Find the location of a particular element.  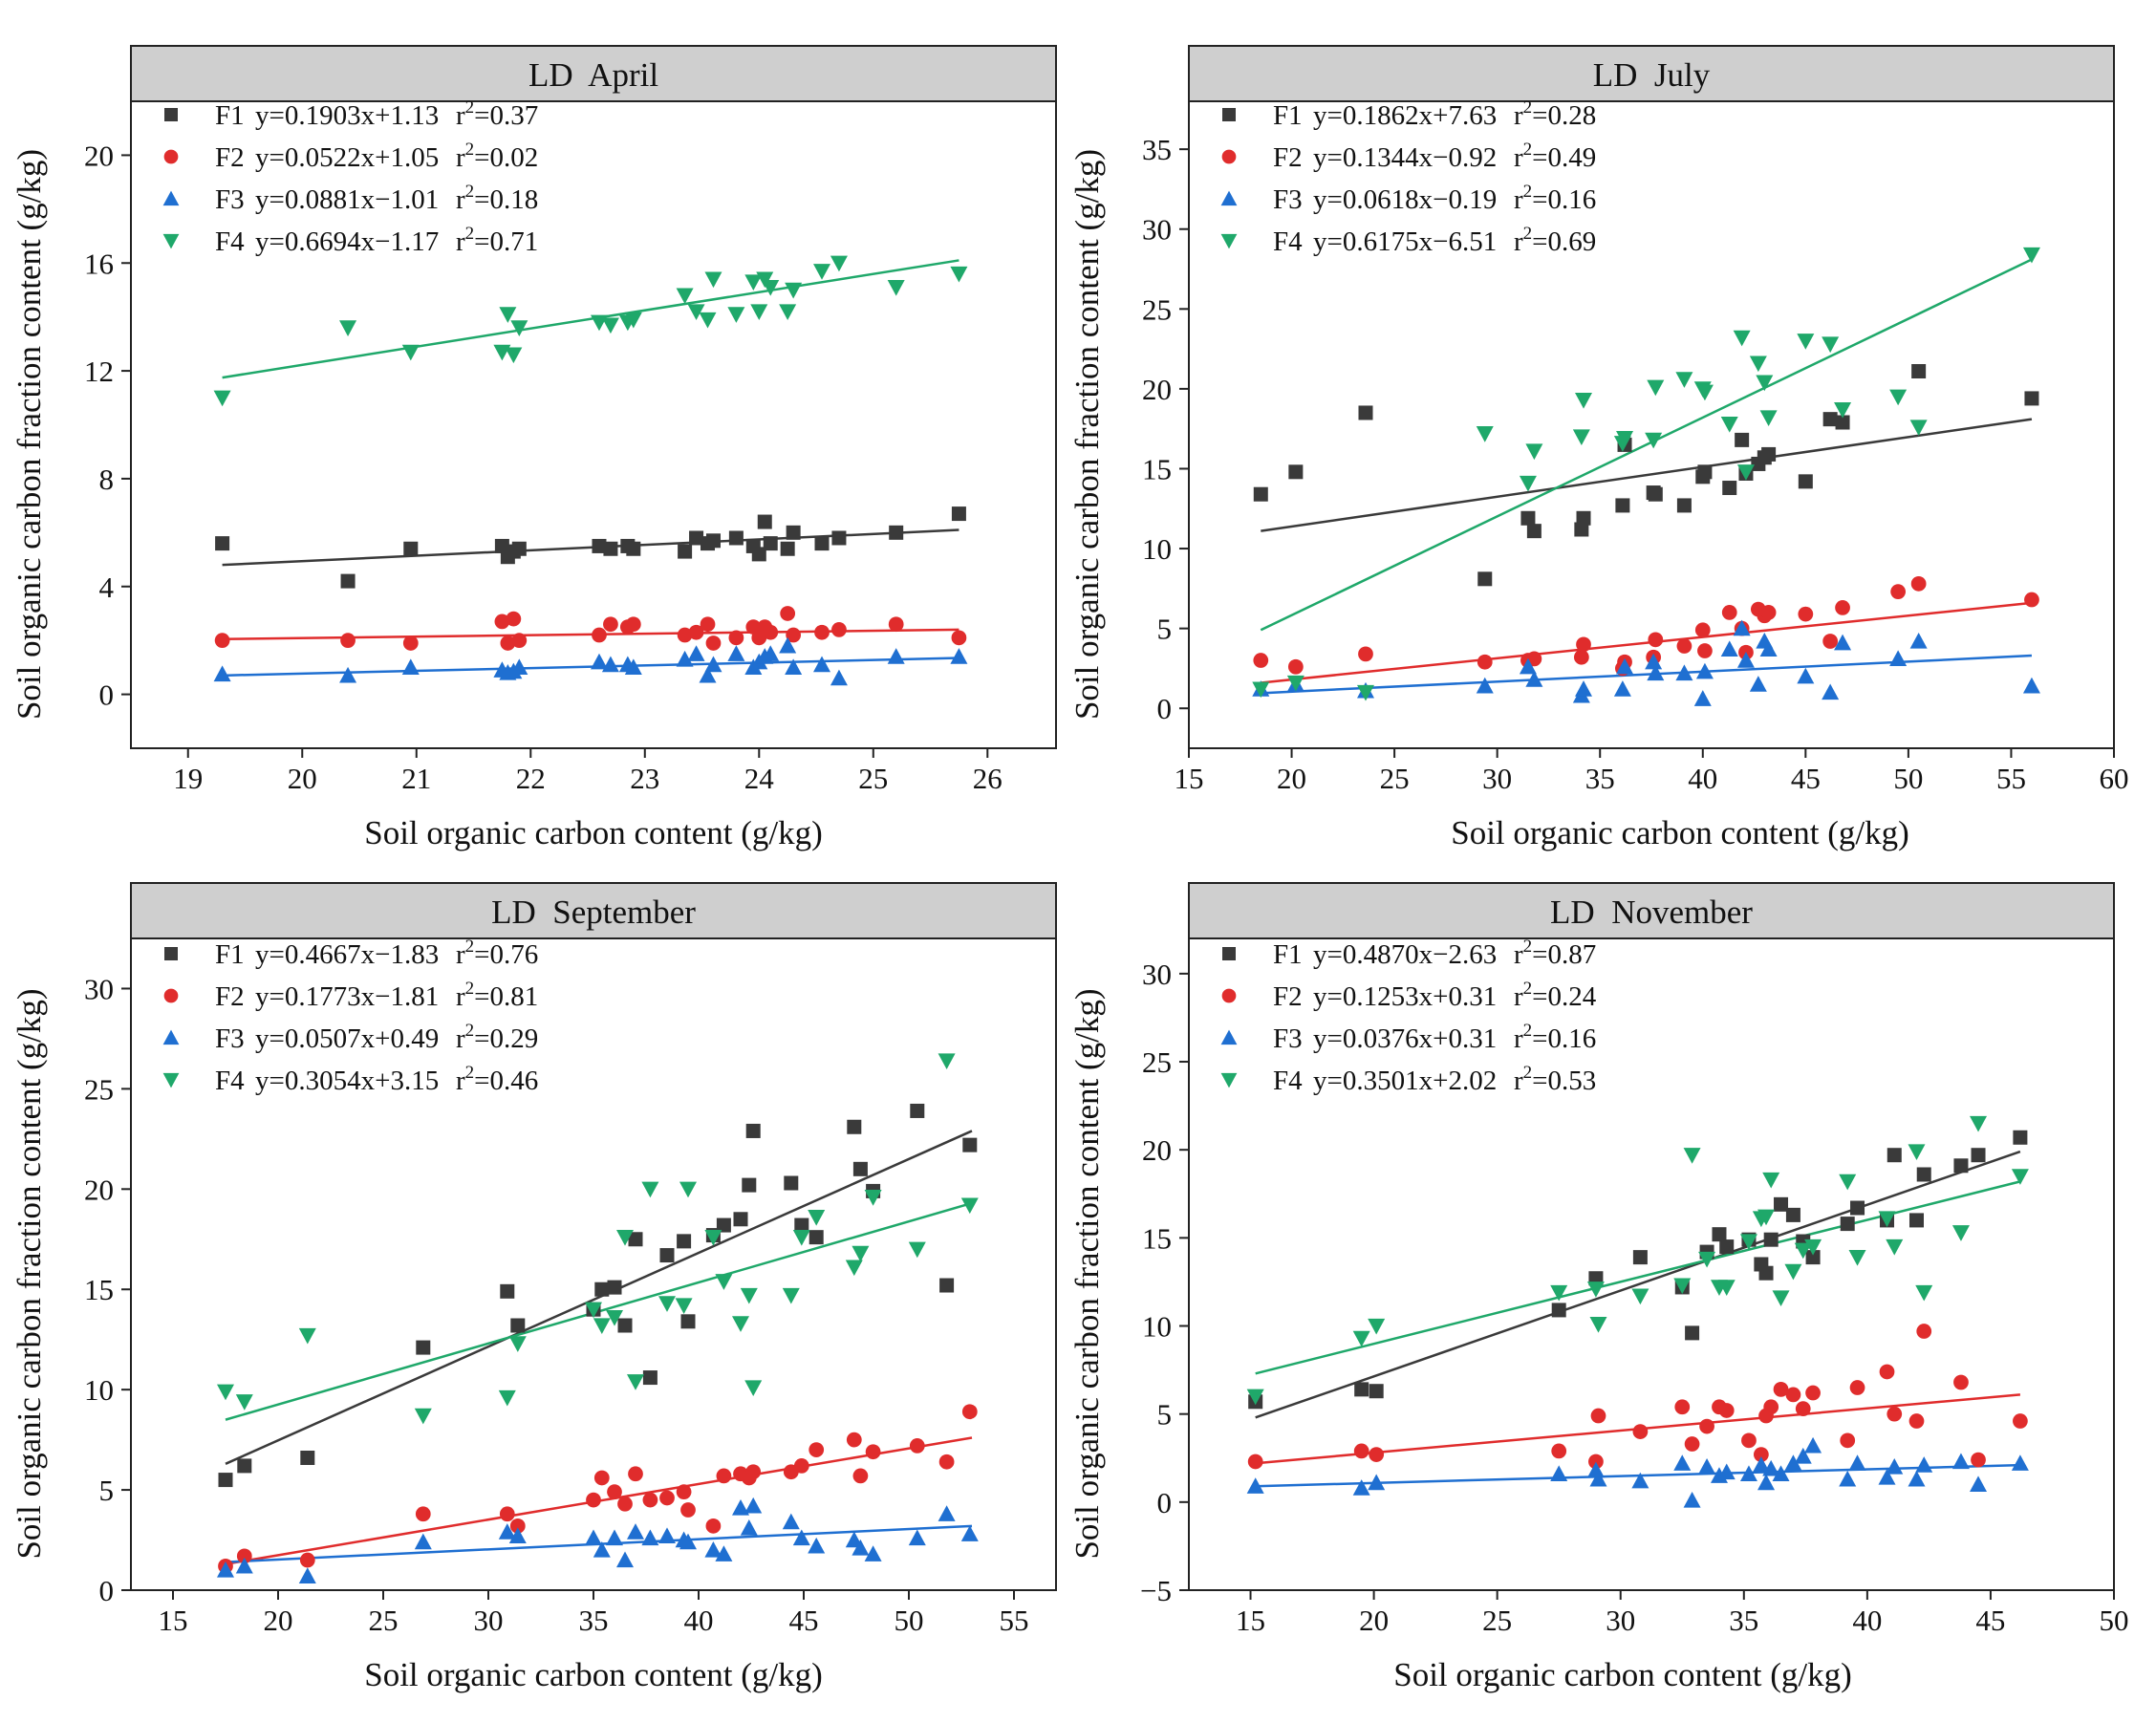

x-tick-label: 25 is located at coordinates (1395, 779).